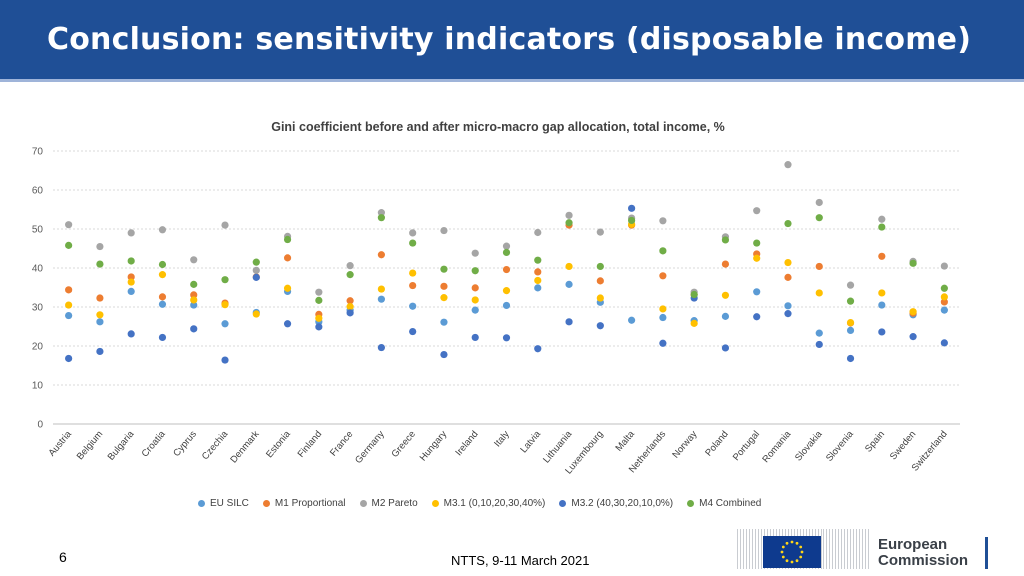 The image size is (1024, 576). I want to click on x-tick-label: Portugal, so click(746, 446).